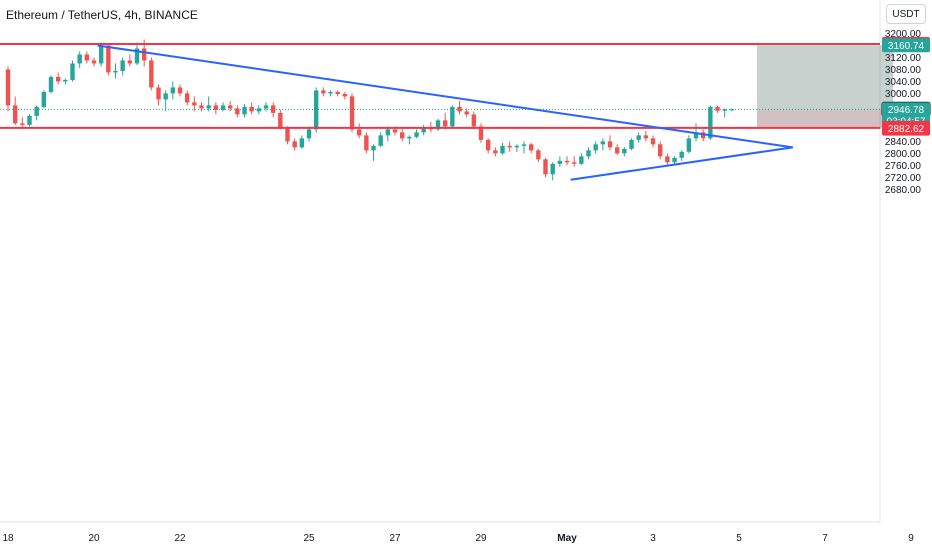  Describe the element at coordinates (825, 119) in the screenshot. I see `stop-zone` at that location.